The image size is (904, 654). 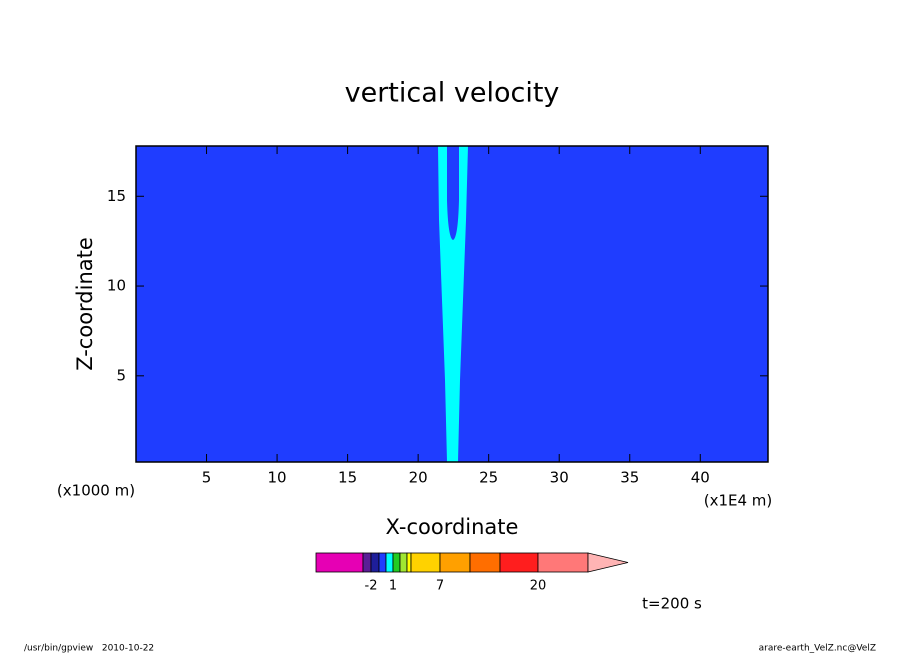 What do you see at coordinates (538, 586) in the screenshot?
I see `colorbar-label: 20` at bounding box center [538, 586].